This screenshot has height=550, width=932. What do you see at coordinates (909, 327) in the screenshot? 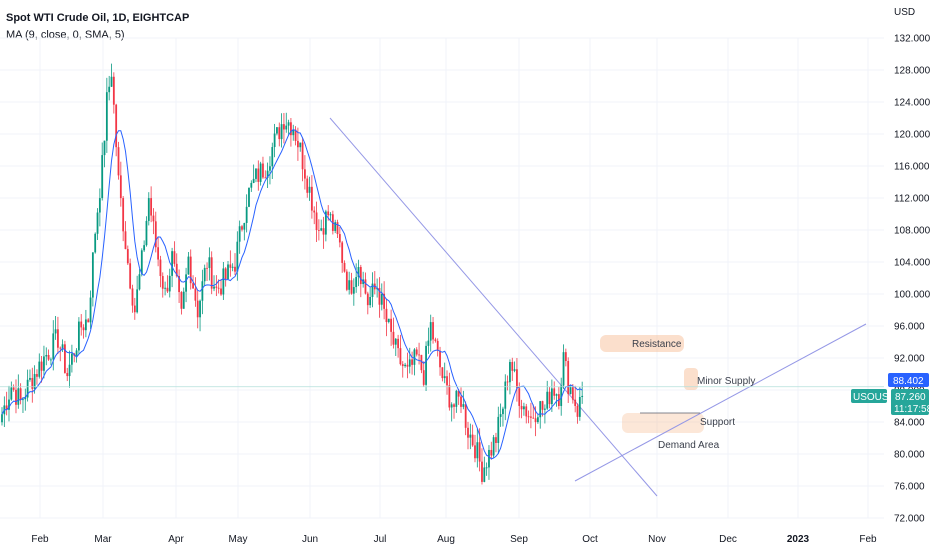
I see `y-tick-label: 96.000` at bounding box center [909, 327].